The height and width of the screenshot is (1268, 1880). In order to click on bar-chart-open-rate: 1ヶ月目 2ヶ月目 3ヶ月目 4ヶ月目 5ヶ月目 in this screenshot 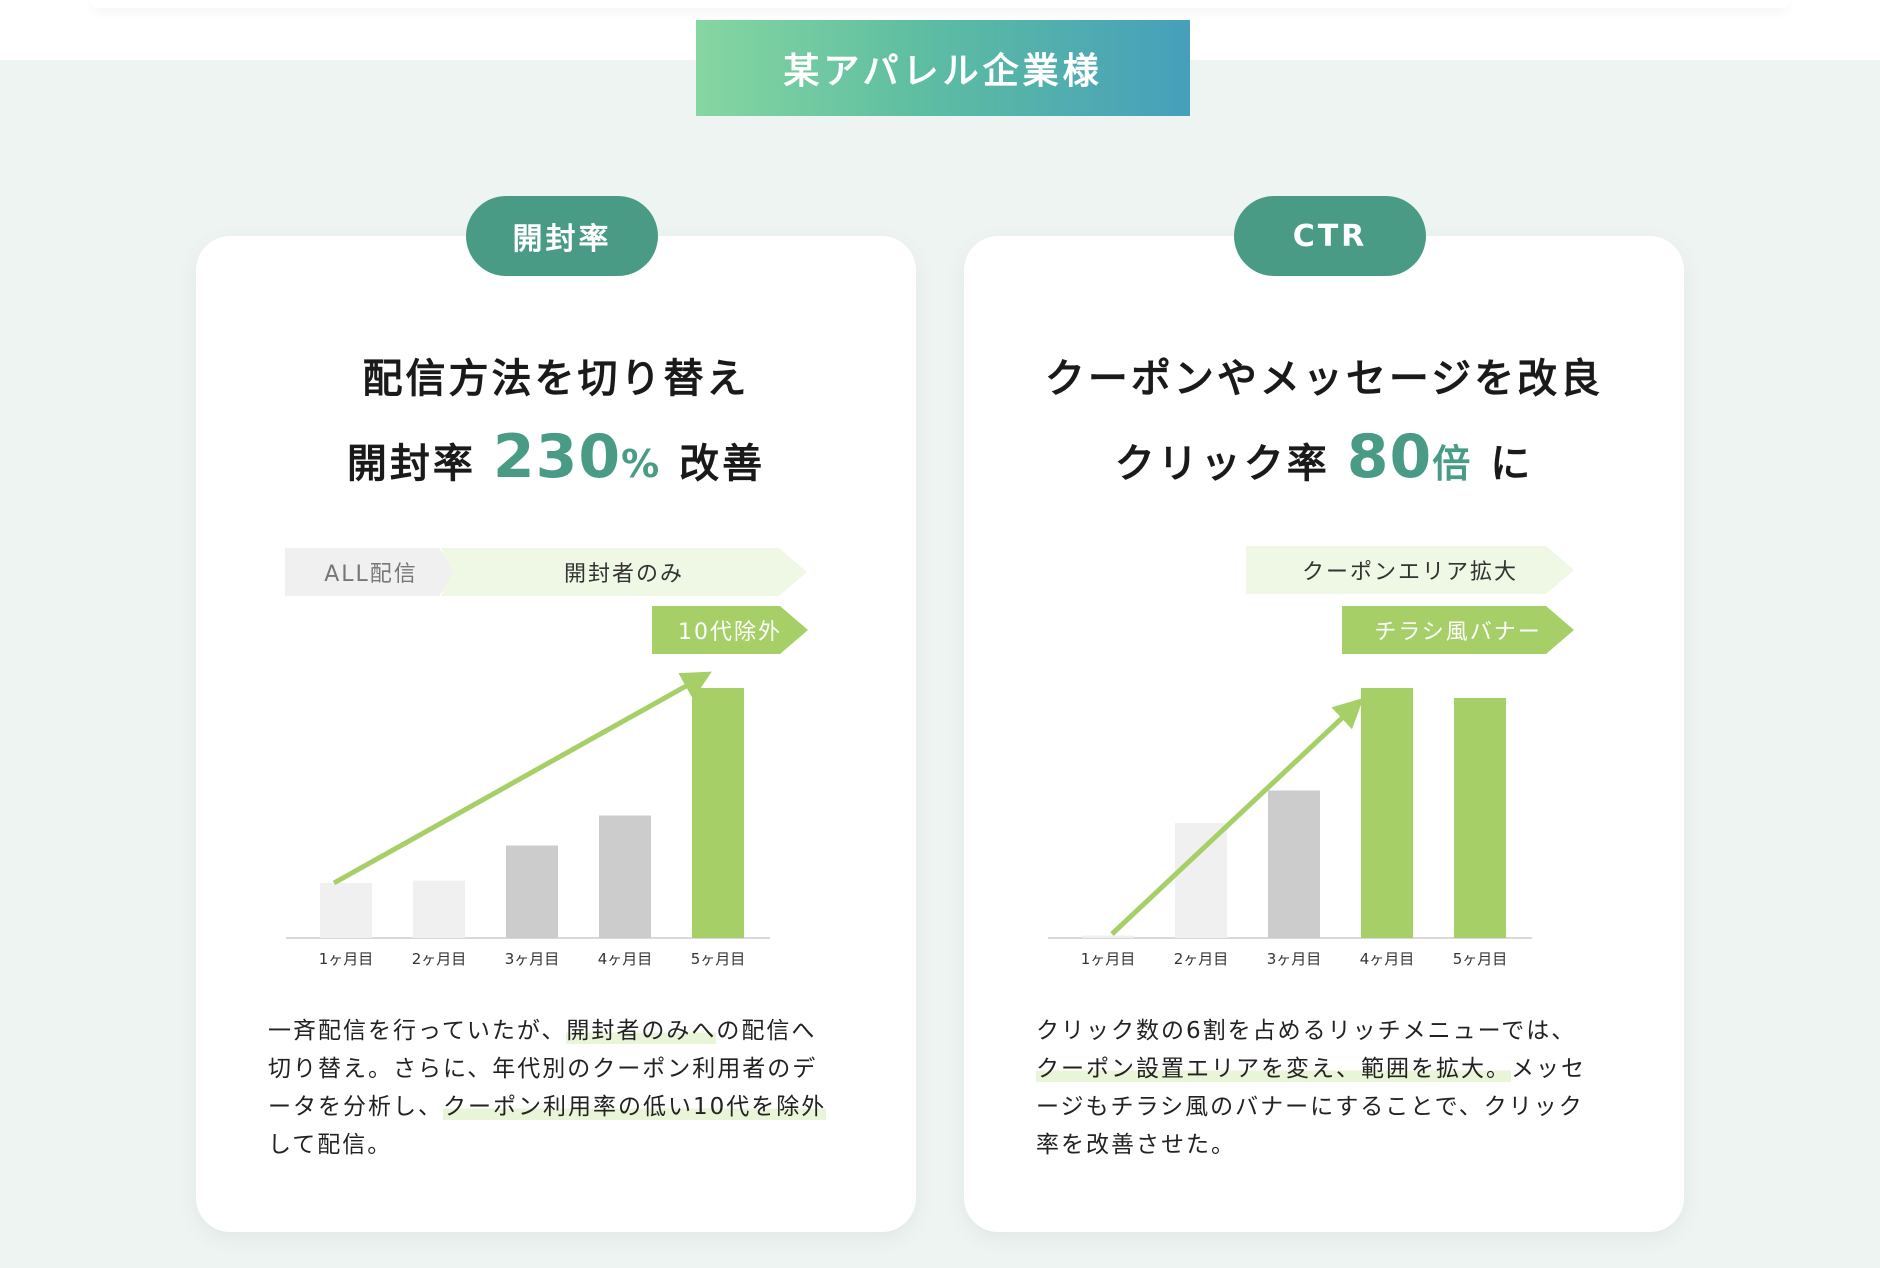, I will do `click(528, 819)`.